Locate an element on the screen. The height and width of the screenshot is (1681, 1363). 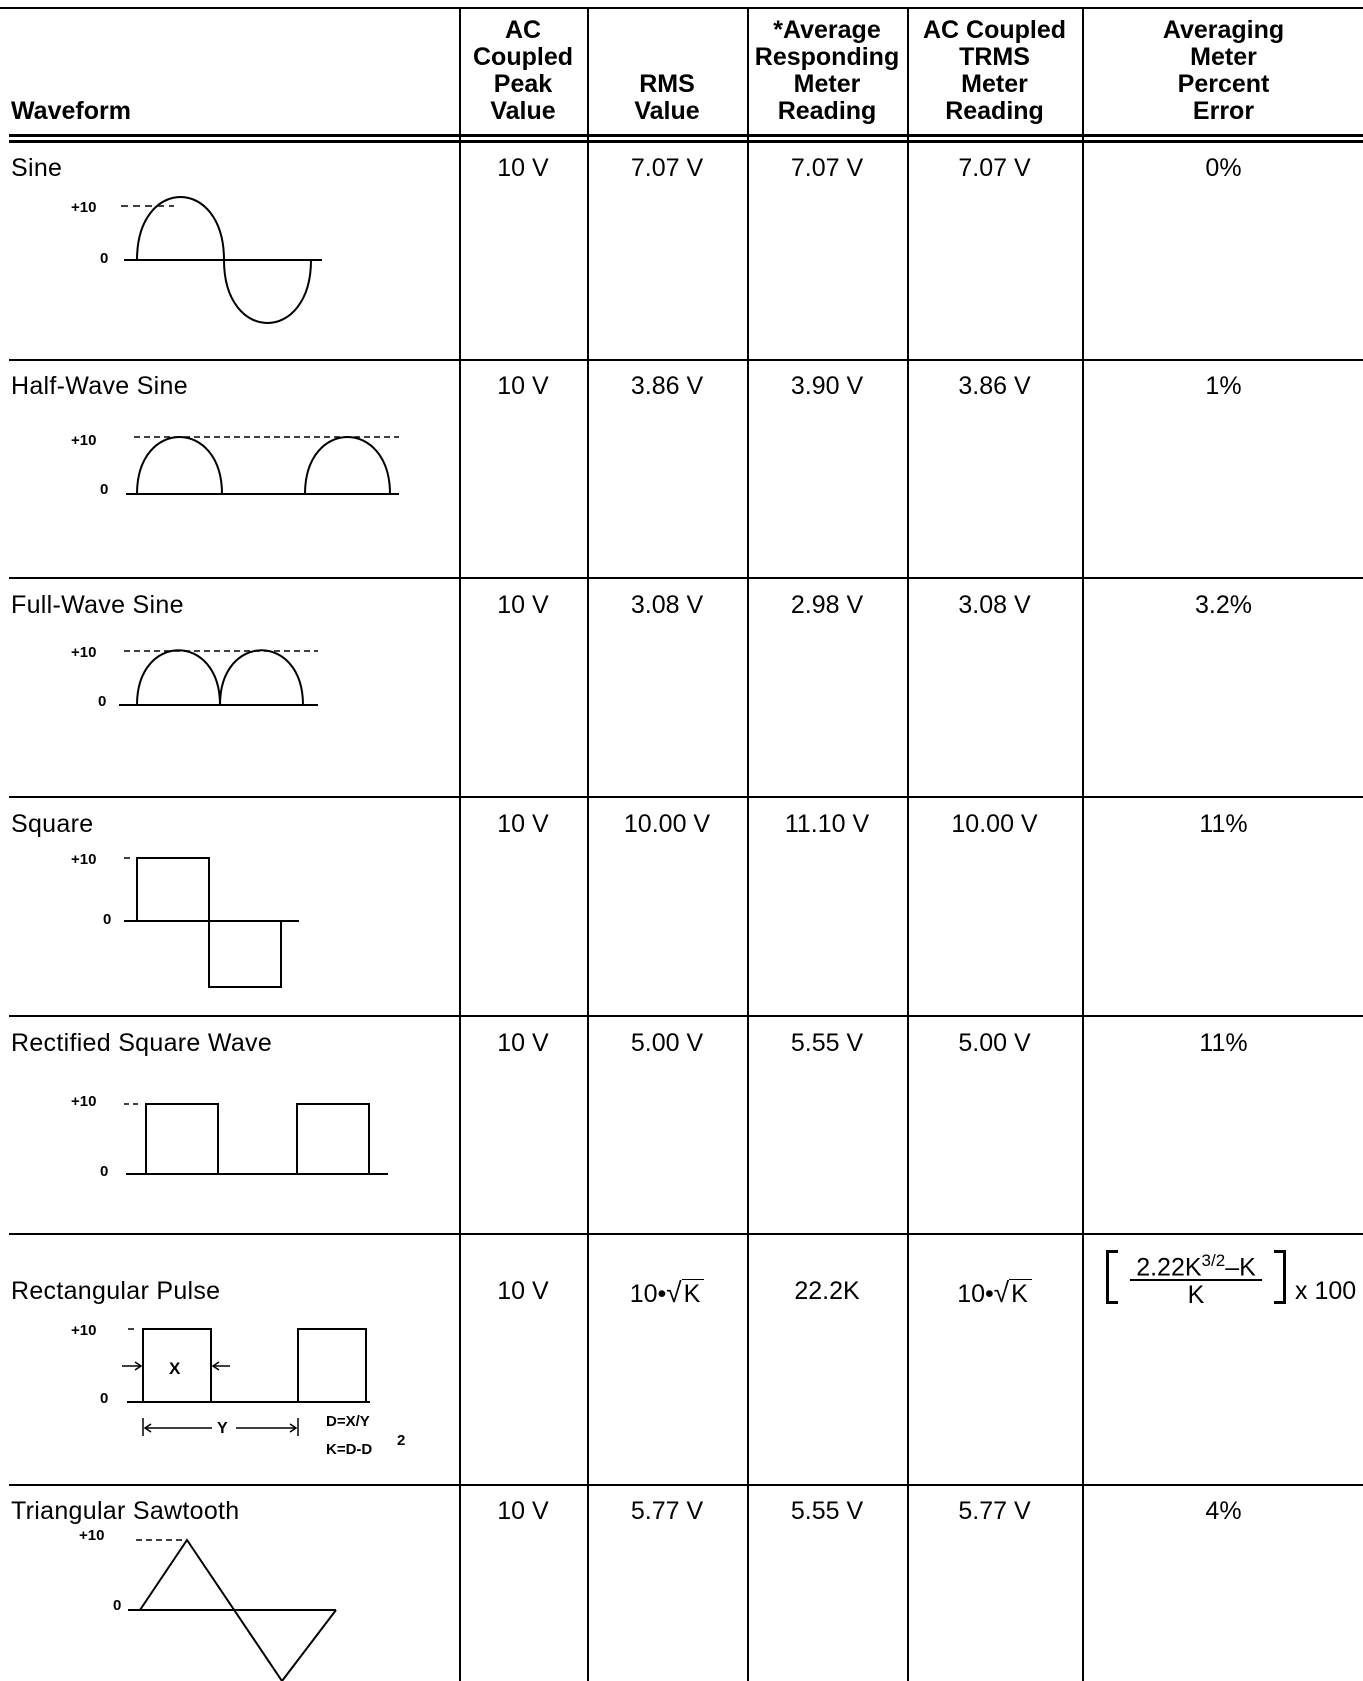
average-reading: 11.10 V is located at coordinates (827, 824).